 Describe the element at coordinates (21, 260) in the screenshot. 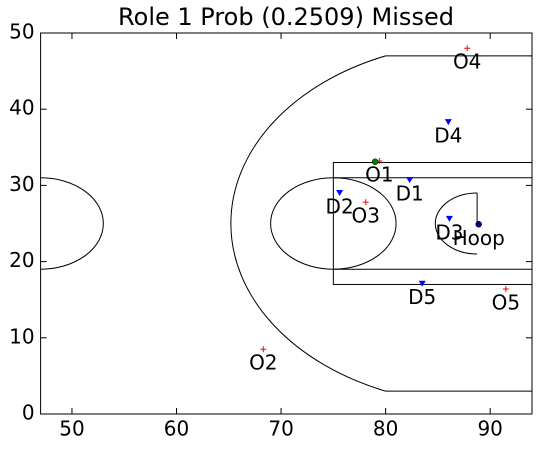

I see `y-tick-label: 20` at that location.